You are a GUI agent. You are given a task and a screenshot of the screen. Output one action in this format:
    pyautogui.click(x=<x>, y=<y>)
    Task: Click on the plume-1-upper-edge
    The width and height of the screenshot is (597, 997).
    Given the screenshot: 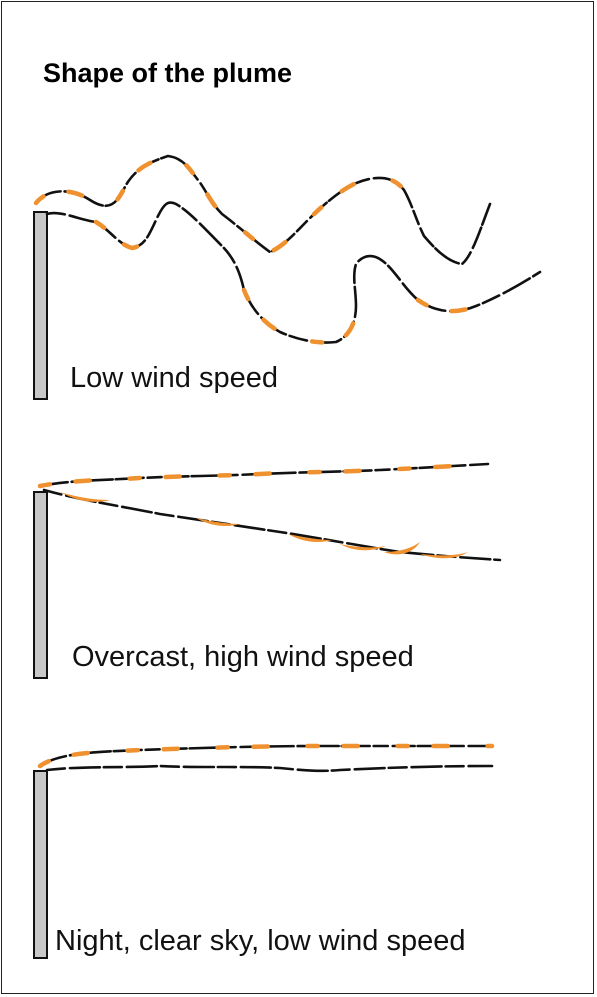 What is the action you would take?
    pyautogui.click(x=263, y=210)
    